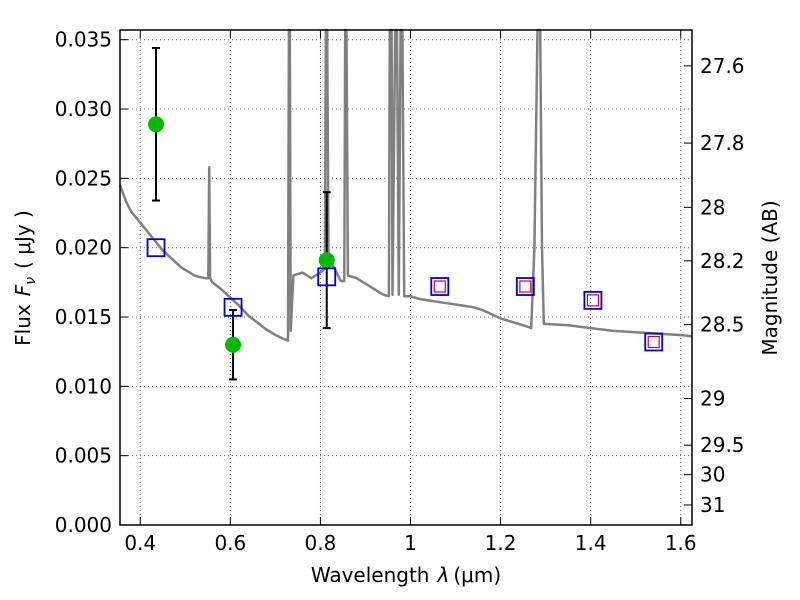 Image resolution: width=800 pixels, height=600 pixels. Describe the element at coordinates (83, 248) in the screenshot. I see `y-tick-label: 0.020` at that location.